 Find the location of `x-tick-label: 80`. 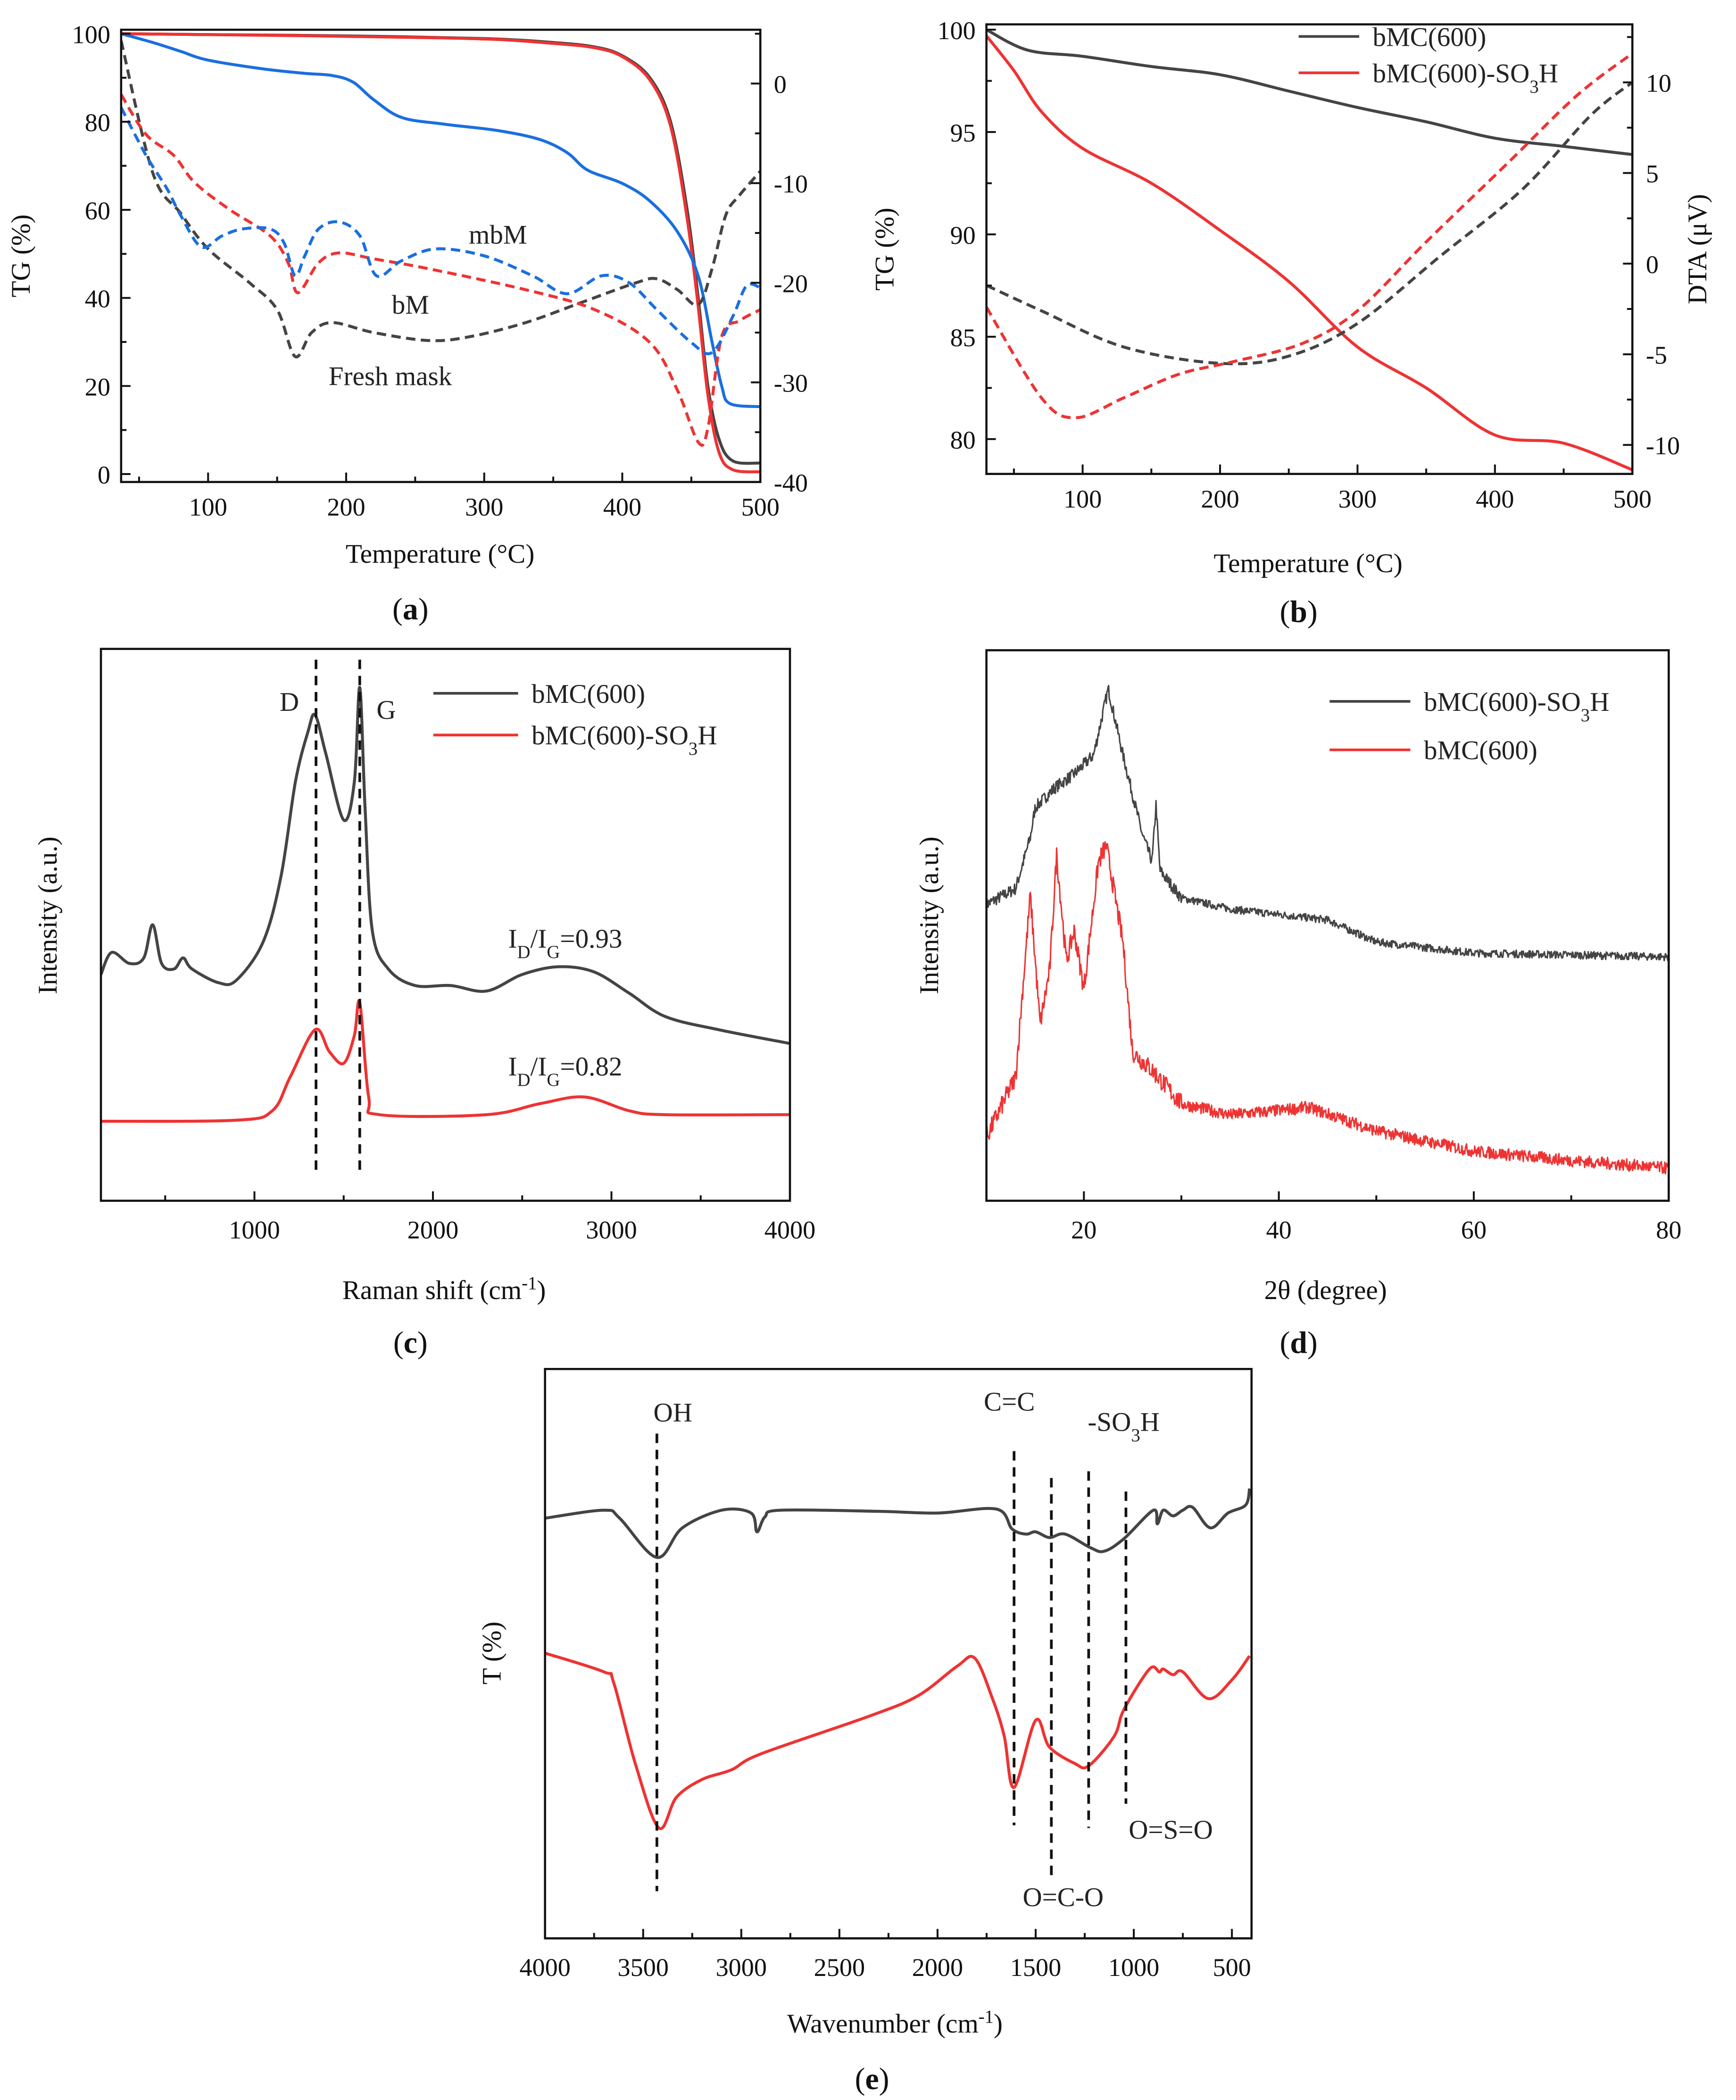

x-tick-label: 80 is located at coordinates (1669, 1230).